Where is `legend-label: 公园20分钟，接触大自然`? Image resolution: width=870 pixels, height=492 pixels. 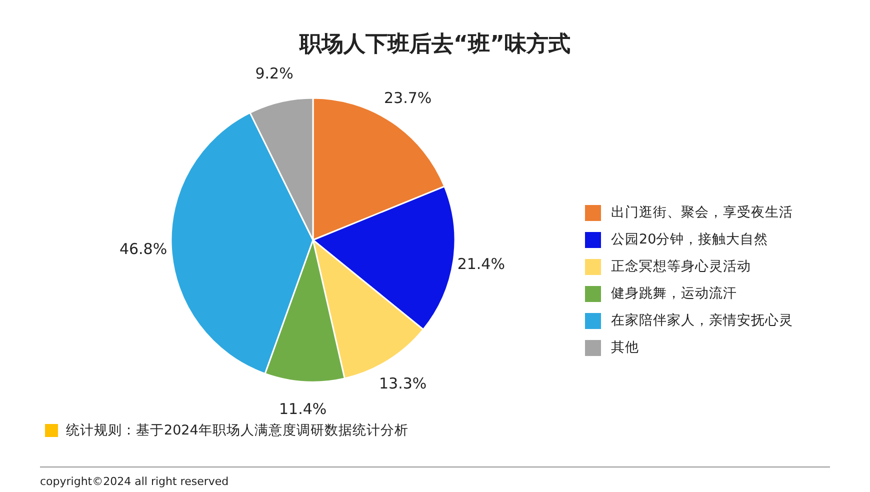
legend-label: 公园20分钟，接触大自然 is located at coordinates (689, 240).